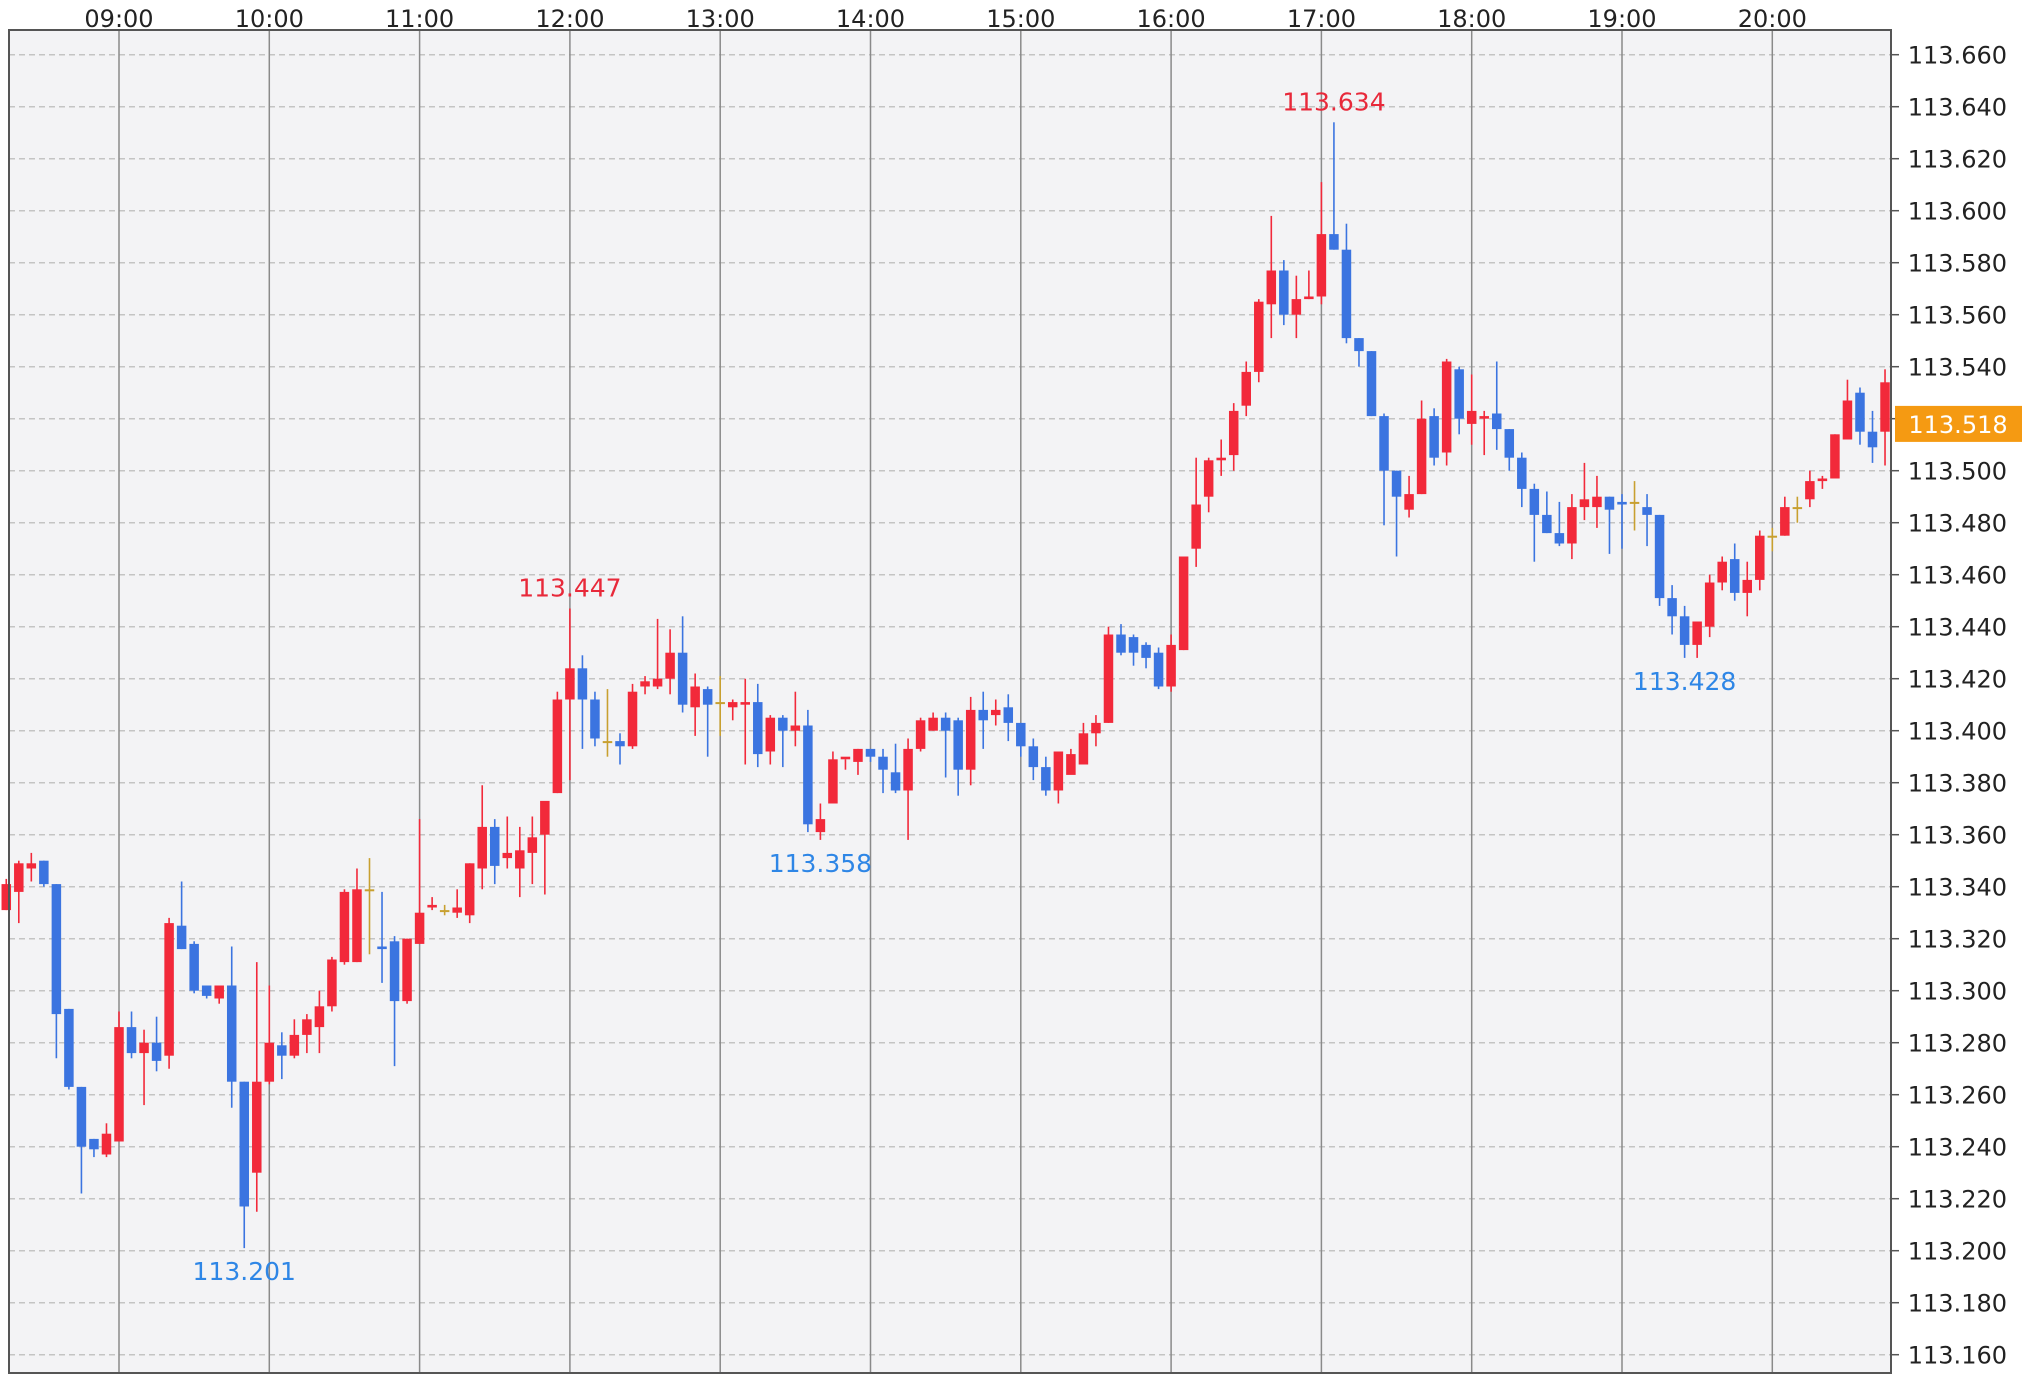 The height and width of the screenshot is (1384, 2024). I want to click on high-annotation: 113.447, so click(569, 588).